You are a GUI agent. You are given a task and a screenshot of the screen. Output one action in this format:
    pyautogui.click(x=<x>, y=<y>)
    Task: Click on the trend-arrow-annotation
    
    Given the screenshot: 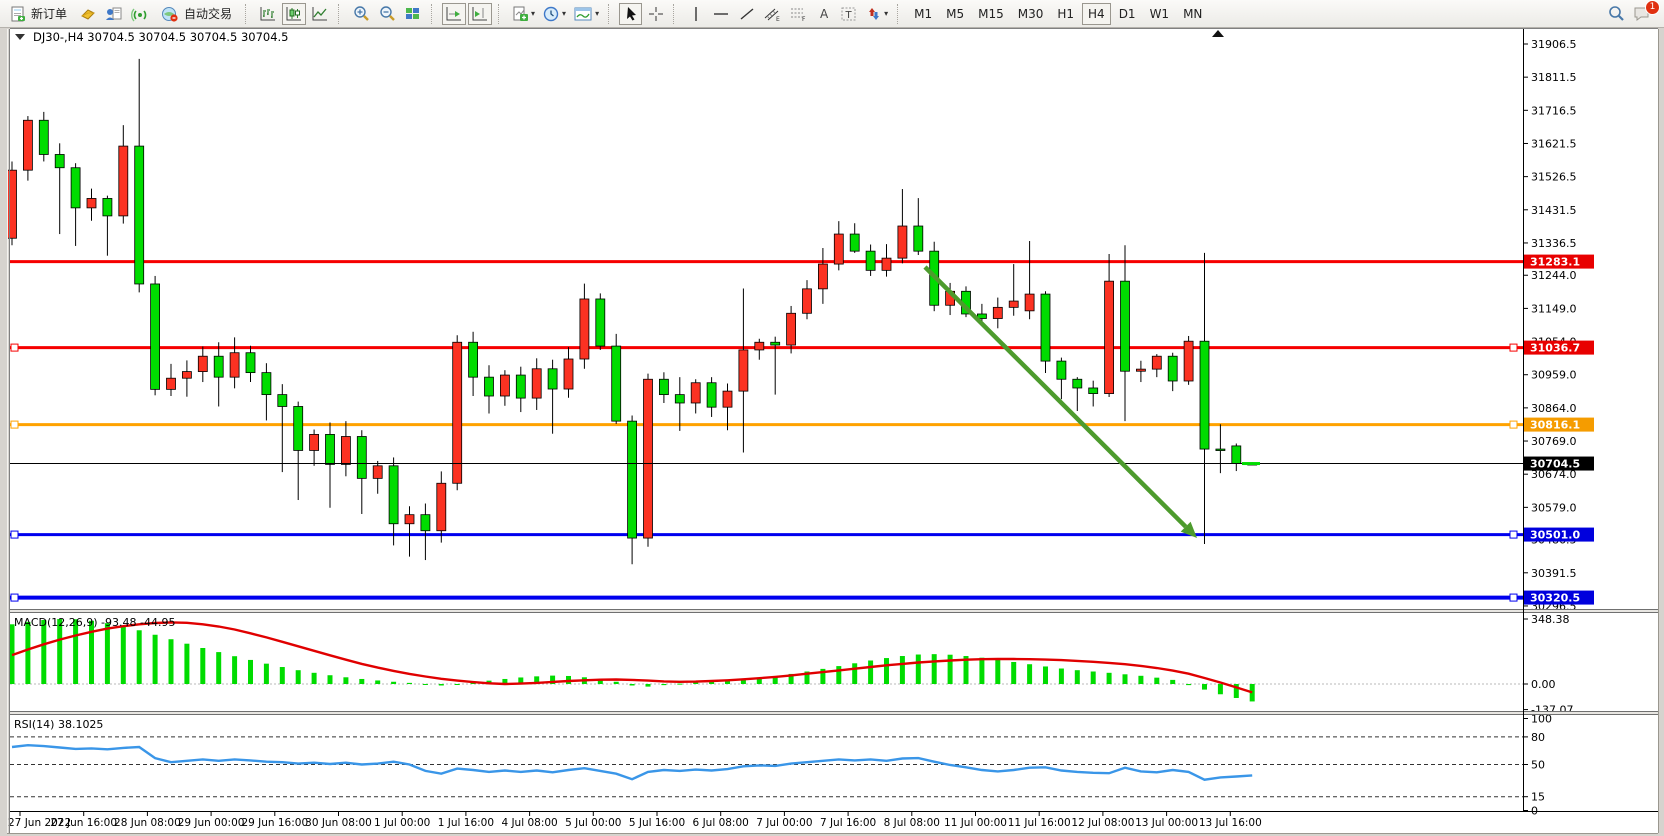 What is the action you would take?
    pyautogui.click(x=1060, y=401)
    